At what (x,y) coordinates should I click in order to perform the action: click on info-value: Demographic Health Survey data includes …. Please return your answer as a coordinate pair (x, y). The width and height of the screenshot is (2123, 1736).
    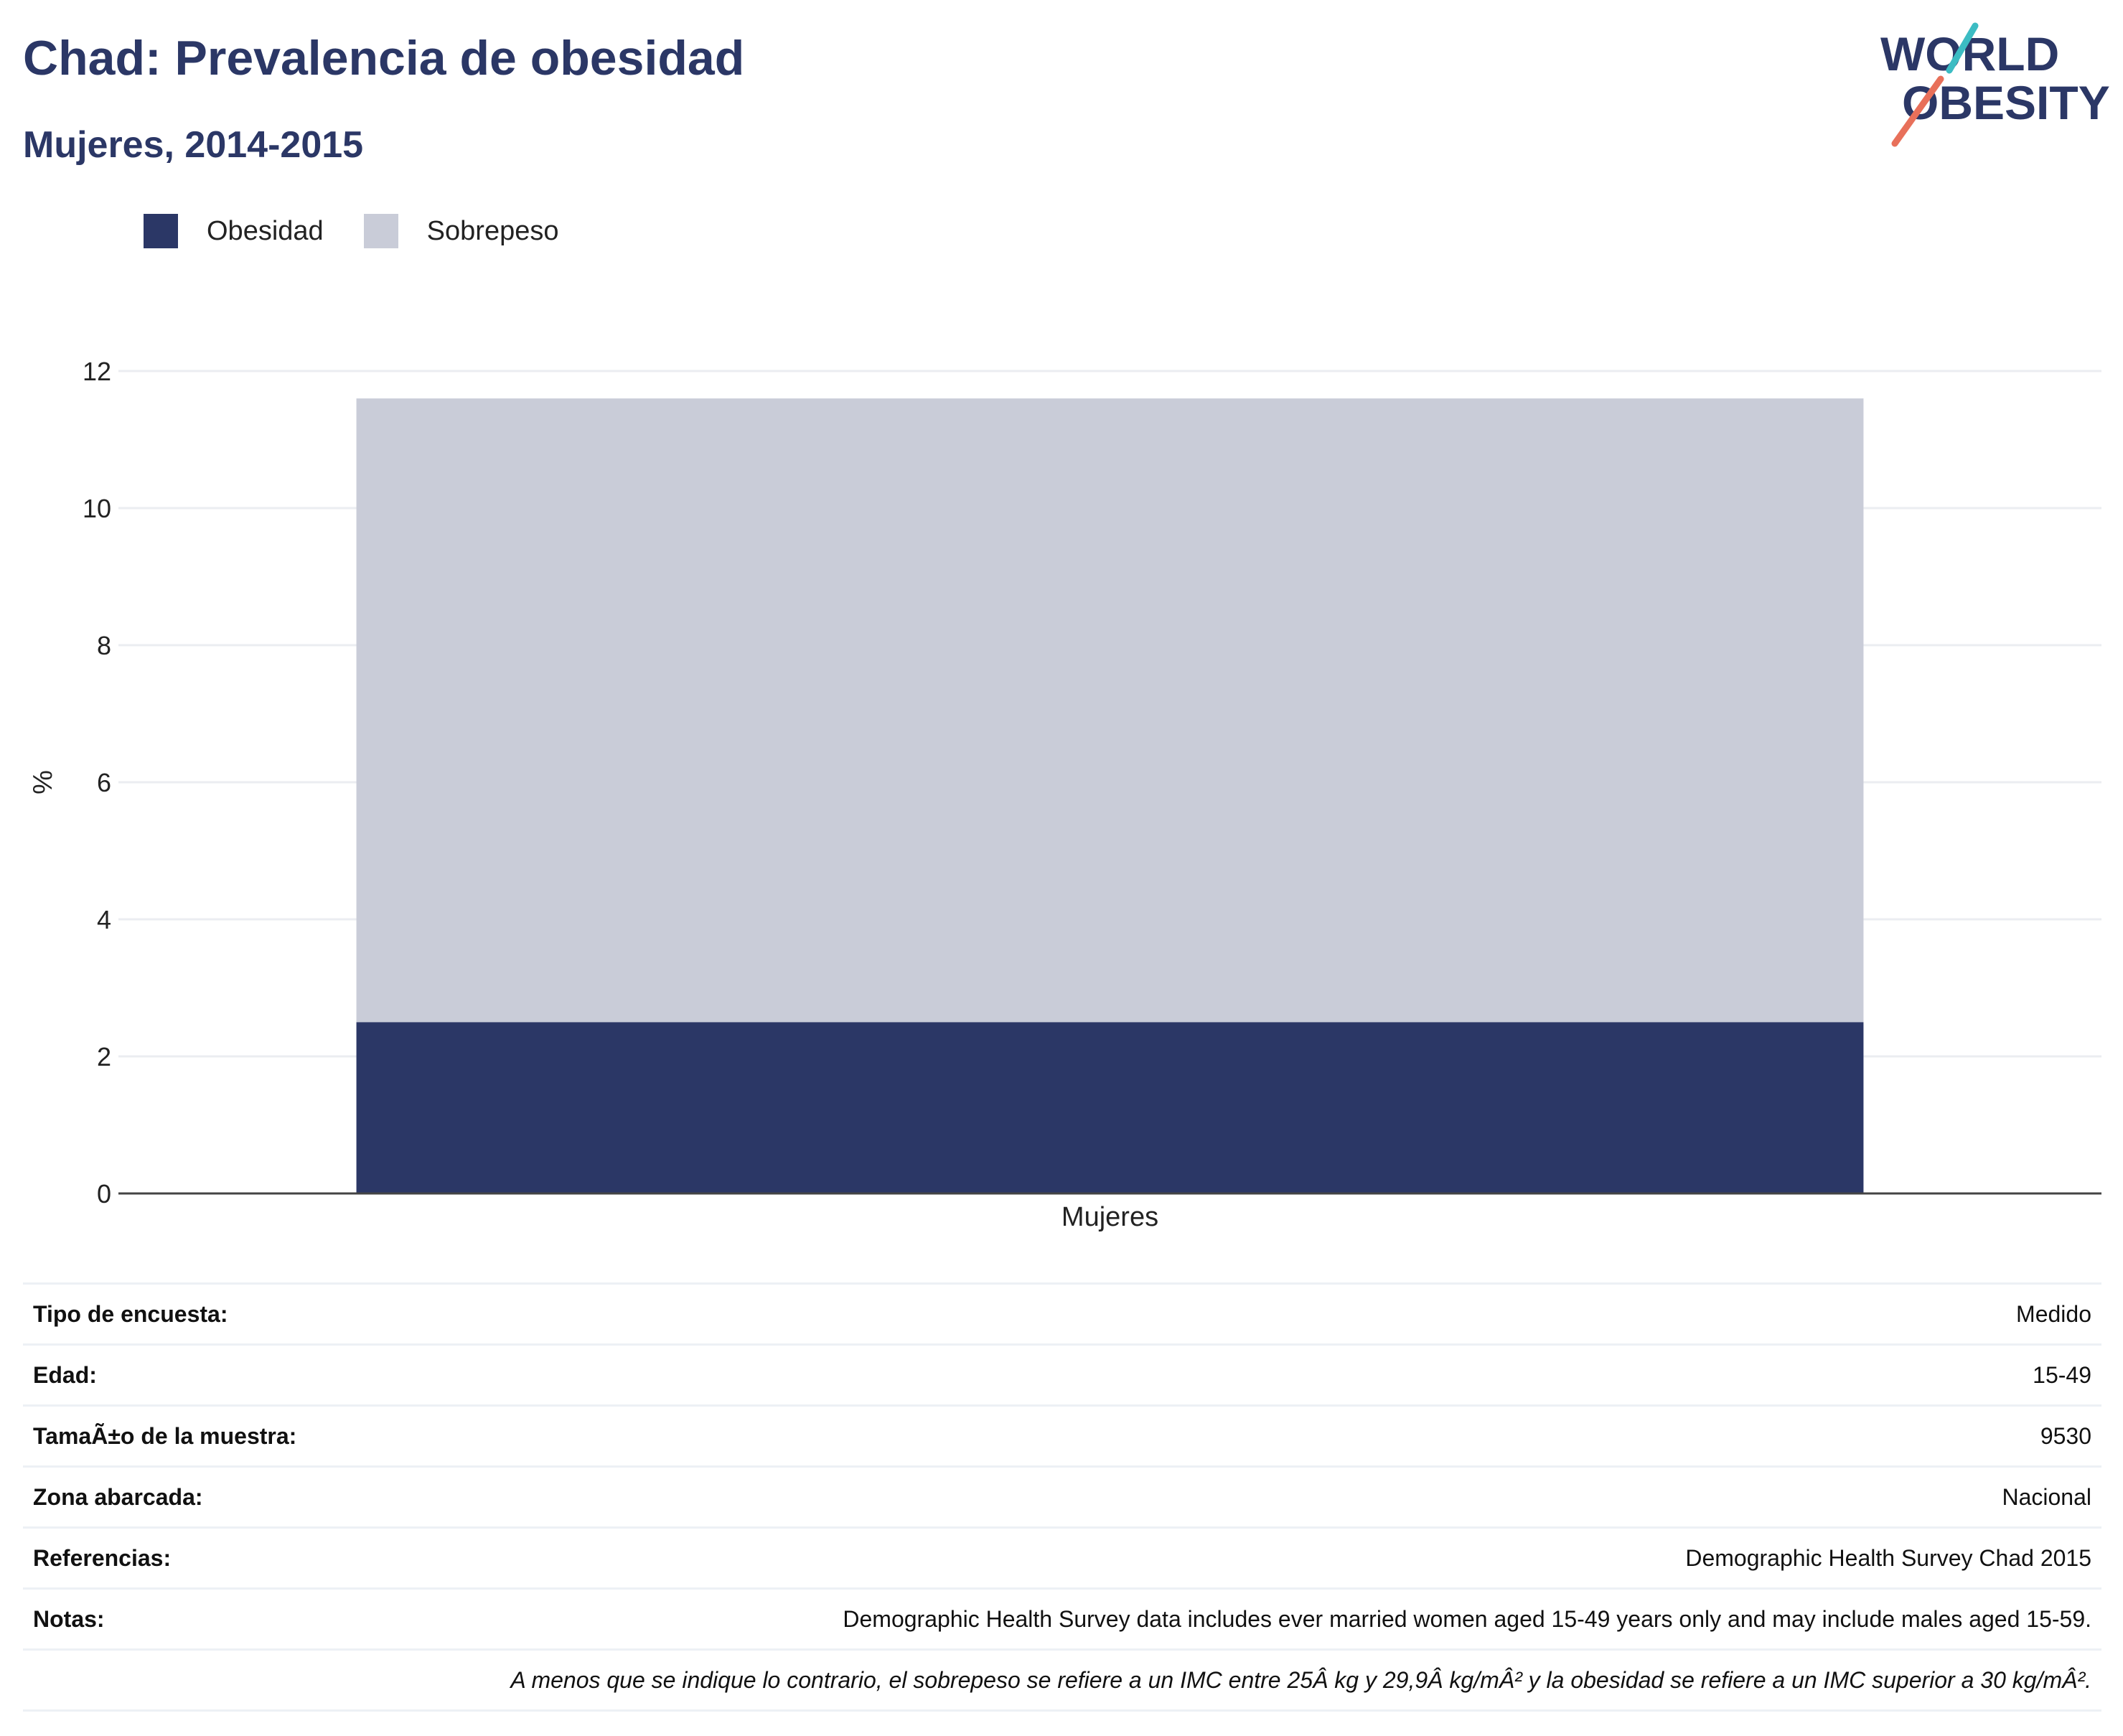
    Looking at the image, I should click on (1258, 1618).